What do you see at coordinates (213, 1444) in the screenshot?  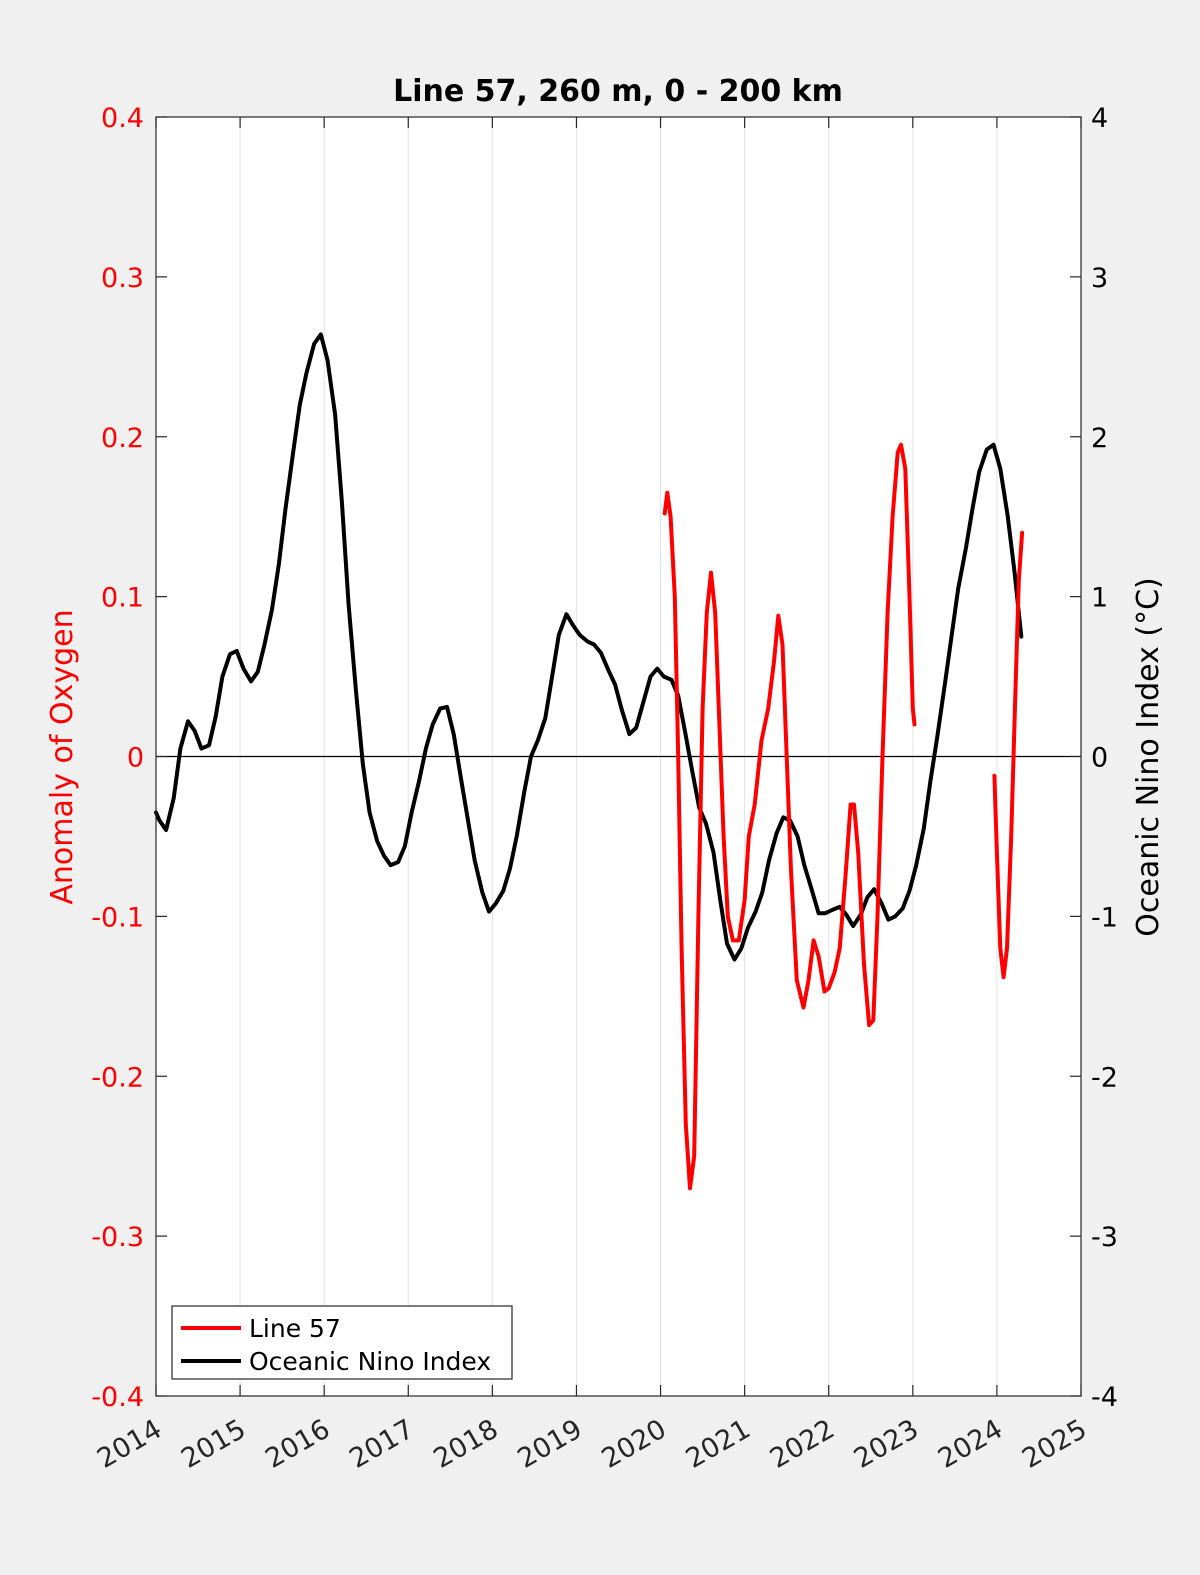 I see `x-tick-label: 2015` at bounding box center [213, 1444].